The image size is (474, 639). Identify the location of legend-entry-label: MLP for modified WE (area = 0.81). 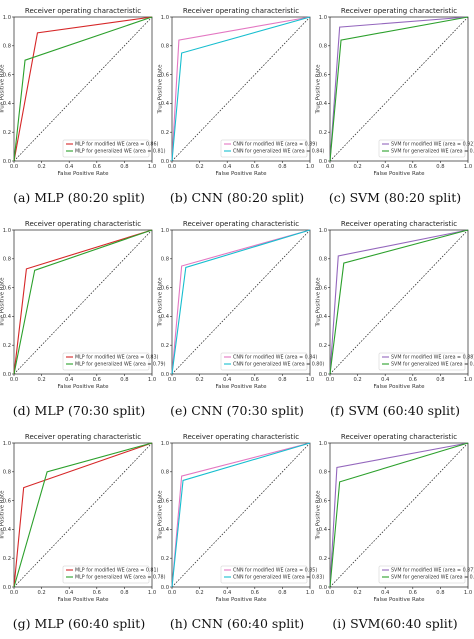
(116, 571).